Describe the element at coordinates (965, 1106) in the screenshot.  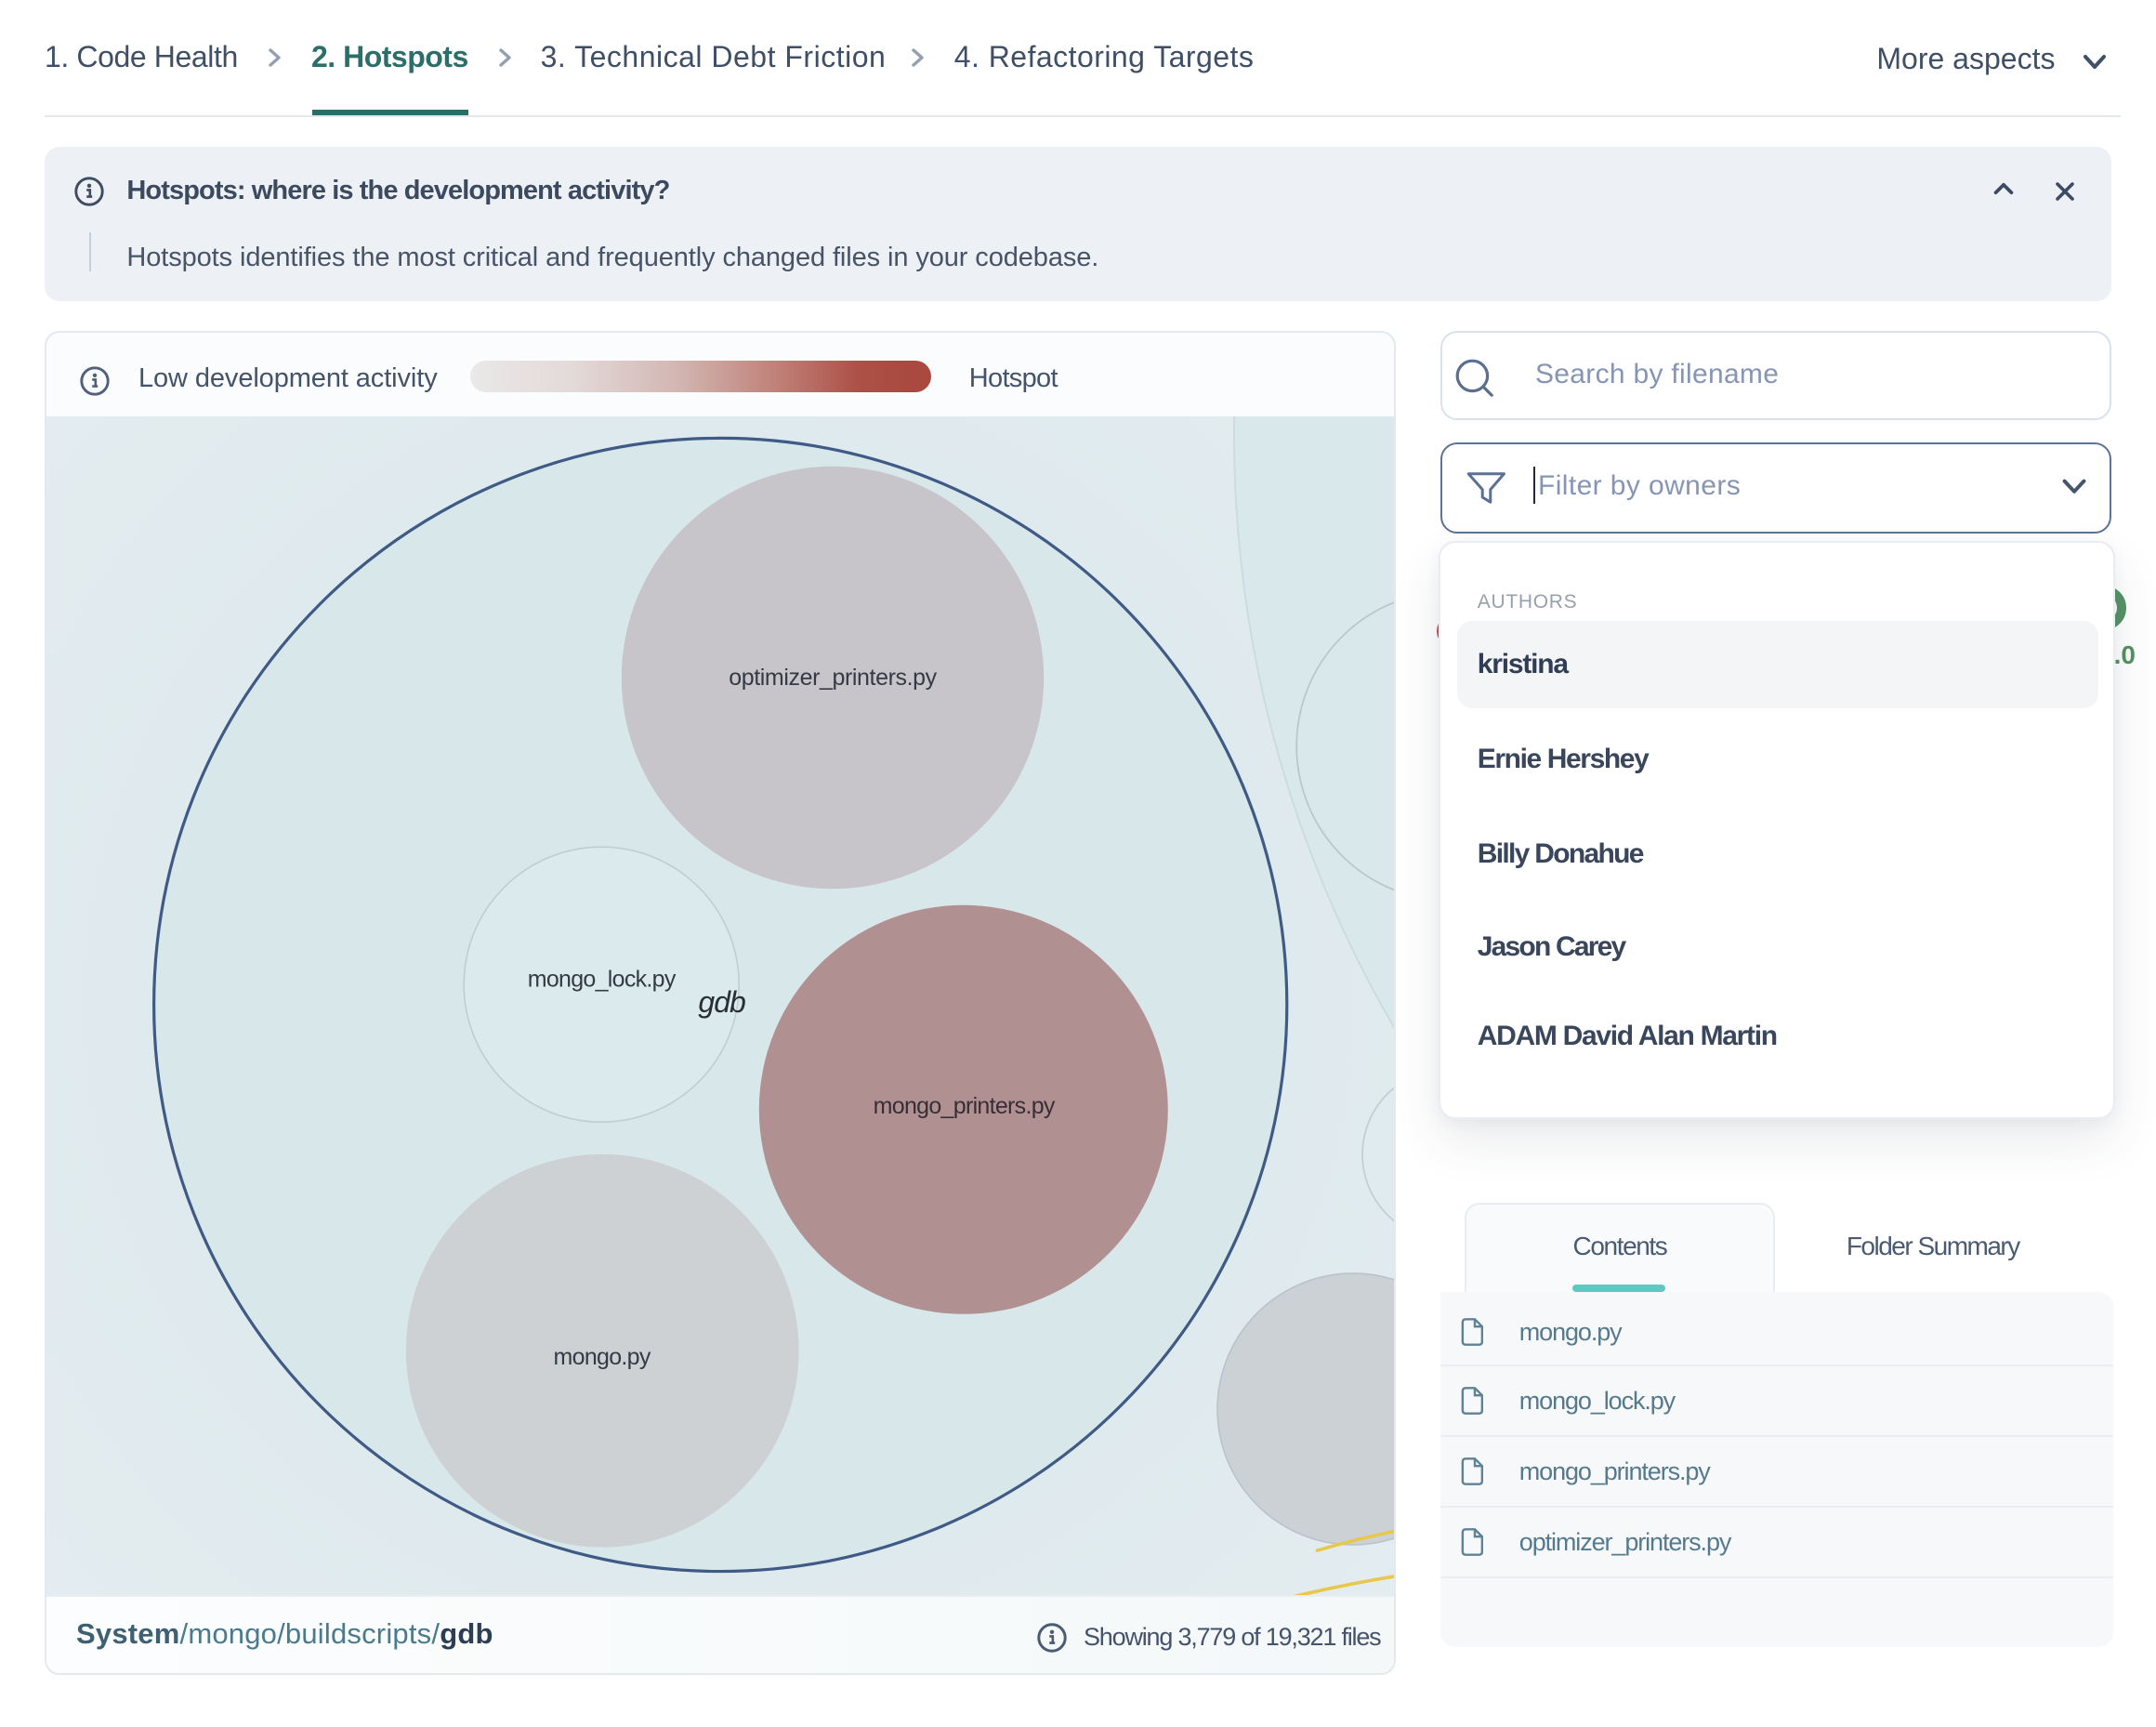
I see `svg-text: mongo_printers.py` at that location.